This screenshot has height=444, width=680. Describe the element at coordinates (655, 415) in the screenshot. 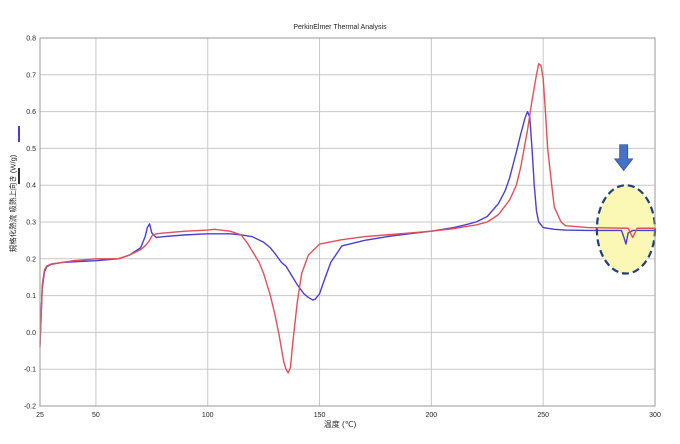

I see `x-tick-label: 300` at that location.